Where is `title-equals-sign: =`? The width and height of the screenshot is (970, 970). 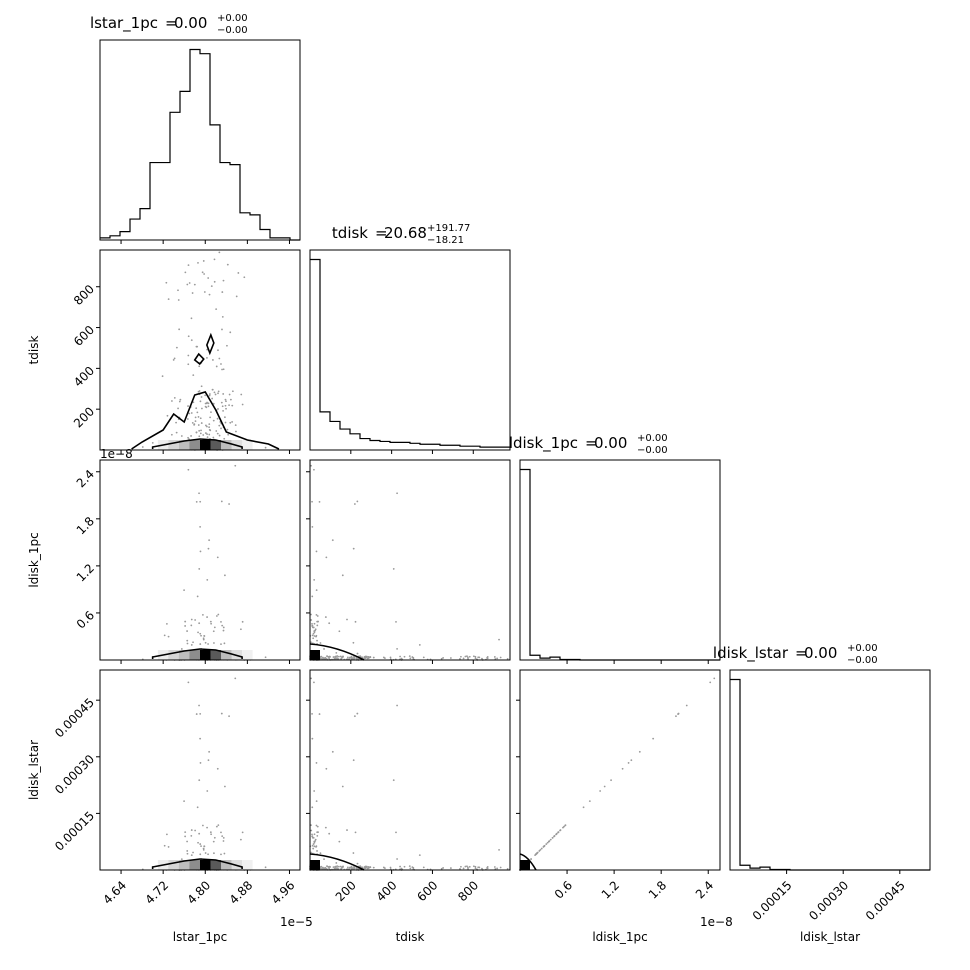
title-equals-sign: = is located at coordinates (381, 233).